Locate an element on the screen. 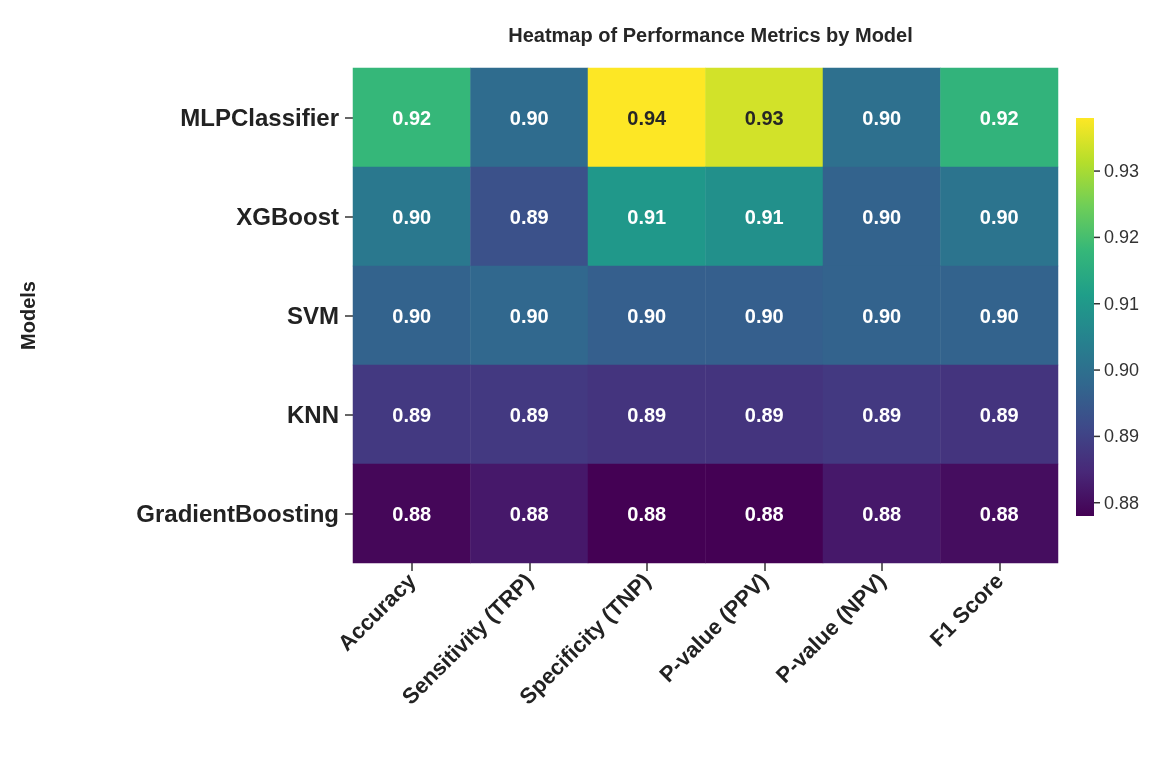 The width and height of the screenshot is (1157, 764). color-bar-label: 0.92 is located at coordinates (1122, 237).